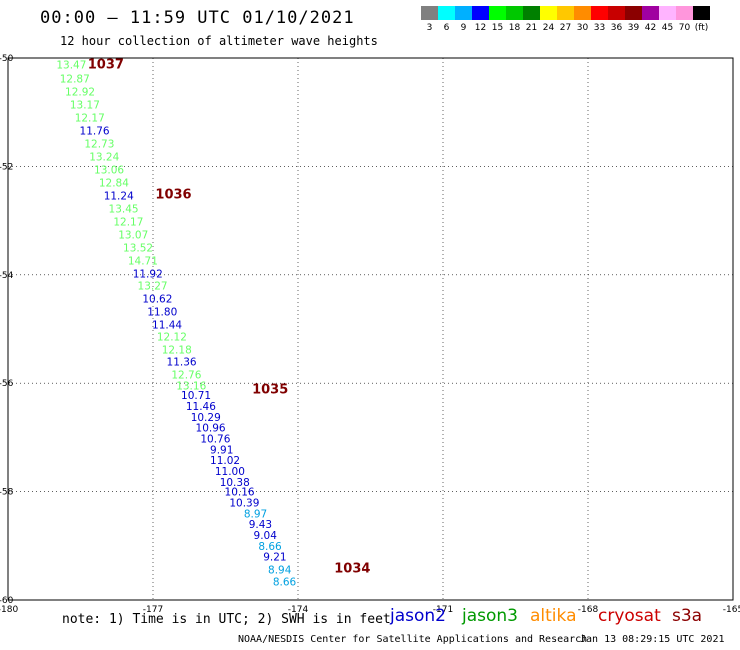  I want to click on wave-height-value: 9.21, so click(274, 558).